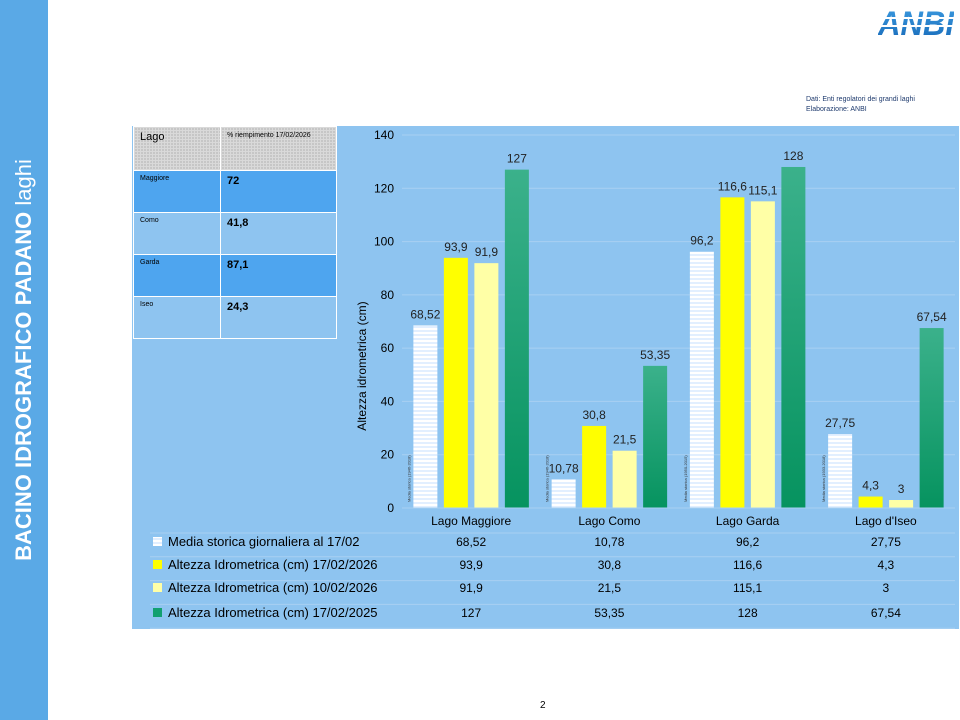 The width and height of the screenshot is (960, 720). What do you see at coordinates (471, 542) in the screenshot?
I see `legend-table-value: 68,52` at bounding box center [471, 542].